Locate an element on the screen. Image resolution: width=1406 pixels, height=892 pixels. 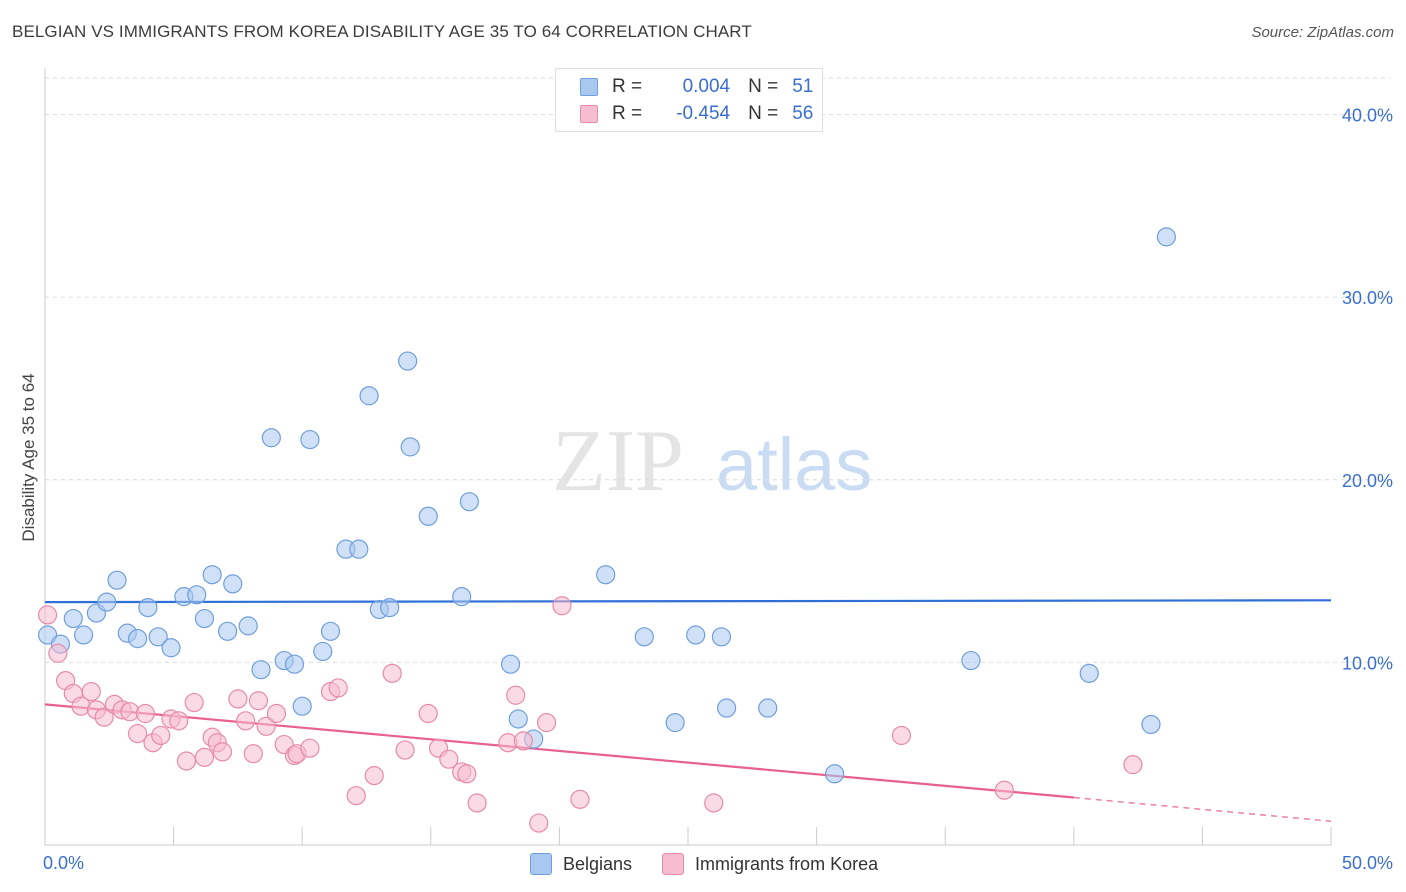
belgians-trend-line is located at coordinates (688, 601).